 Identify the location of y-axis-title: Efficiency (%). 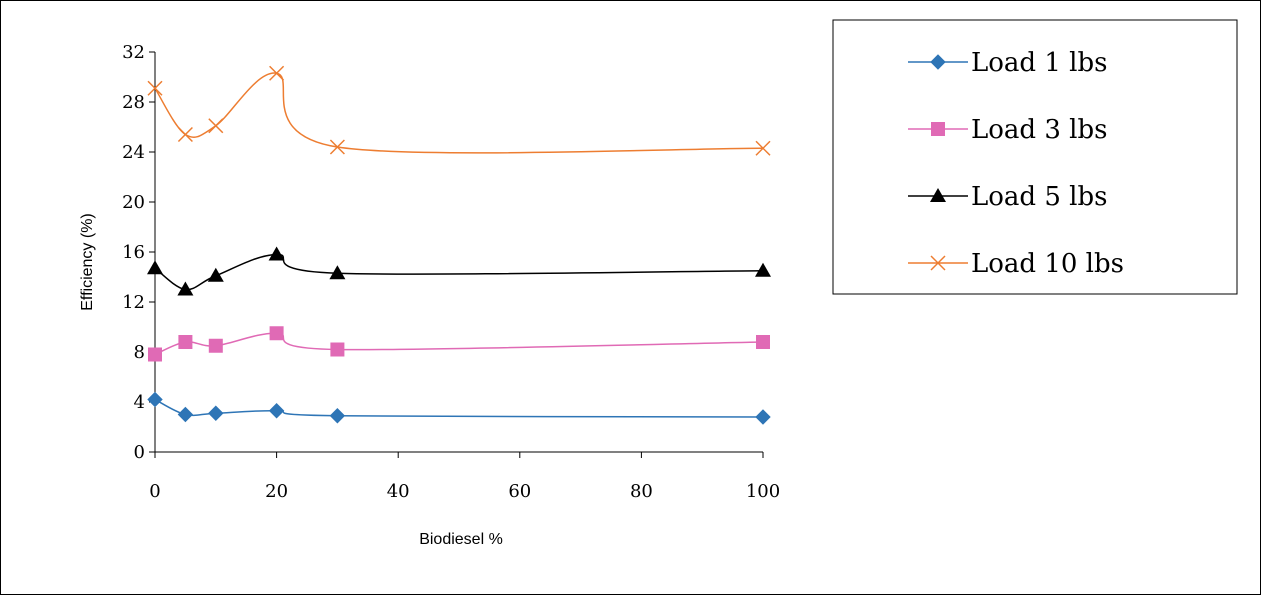
(87, 262).